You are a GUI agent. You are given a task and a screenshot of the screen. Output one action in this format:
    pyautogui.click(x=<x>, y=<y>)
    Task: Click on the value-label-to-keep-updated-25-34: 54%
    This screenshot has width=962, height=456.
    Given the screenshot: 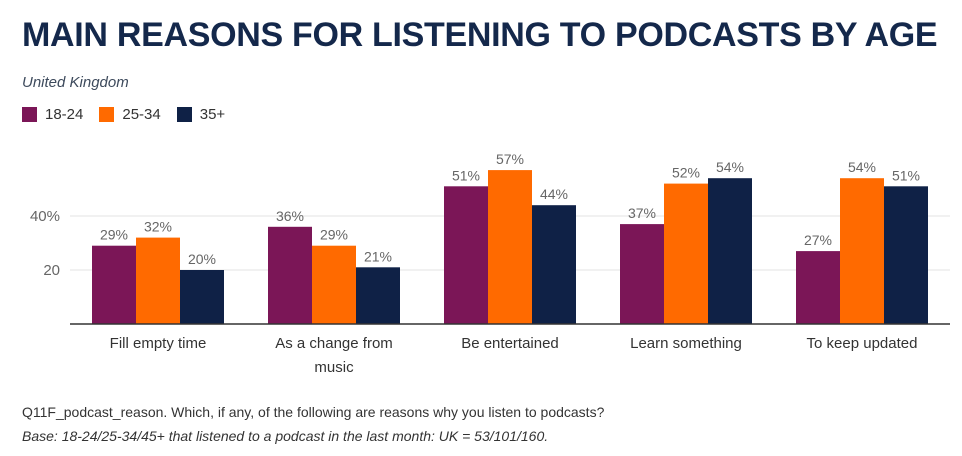 What is the action you would take?
    pyautogui.click(x=862, y=167)
    